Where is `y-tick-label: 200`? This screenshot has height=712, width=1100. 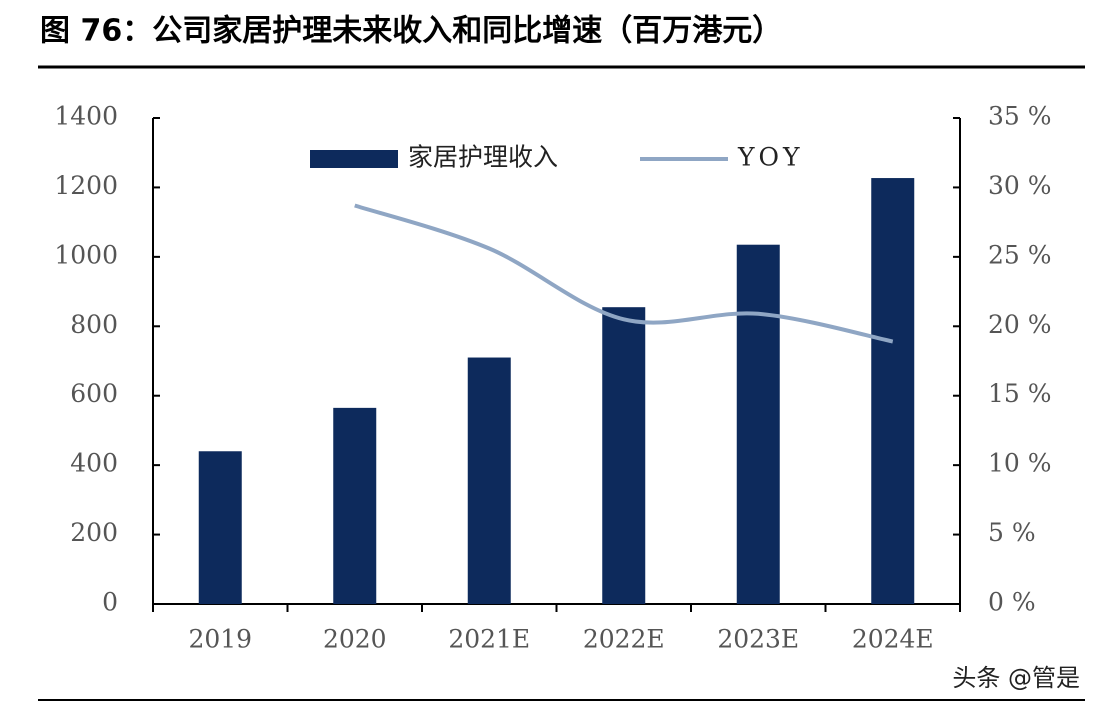
y-tick-label: 200 is located at coordinates (94, 532).